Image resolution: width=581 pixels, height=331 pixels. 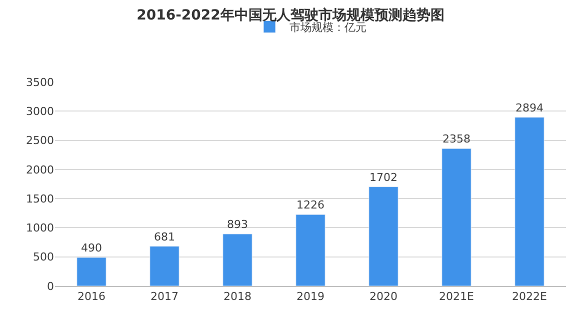 What do you see at coordinates (40, 141) in the screenshot?
I see `y-tick-label: 2500` at bounding box center [40, 141].